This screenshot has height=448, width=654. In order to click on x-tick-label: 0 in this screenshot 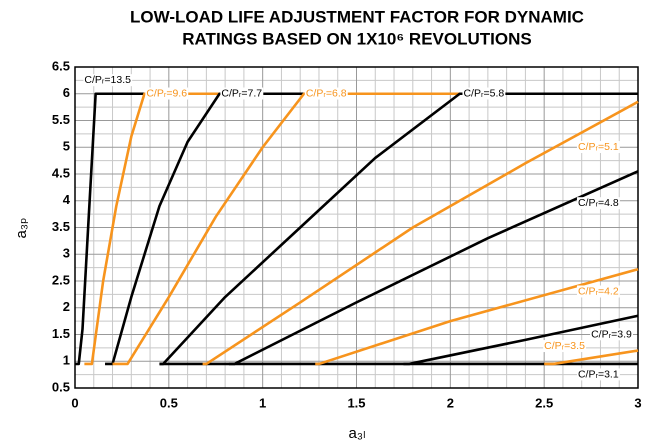, I will do `click(74, 402)`.